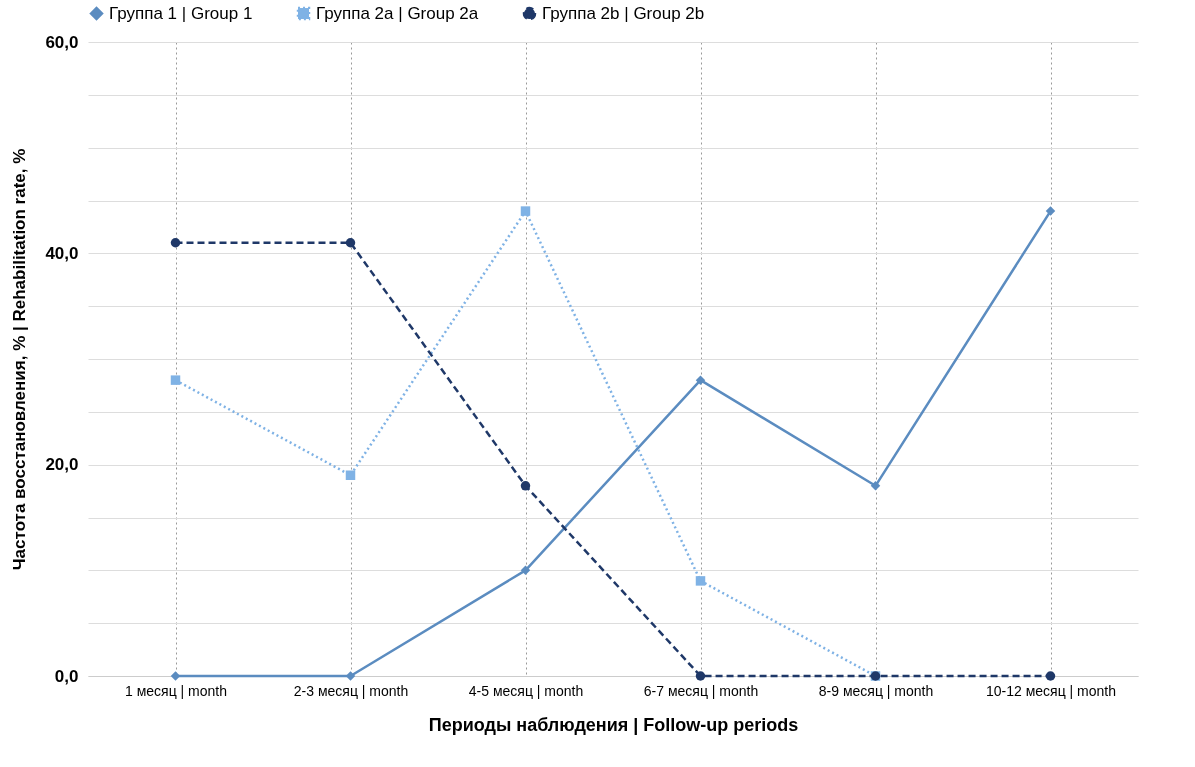 The height and width of the screenshot is (767, 1195). Describe the element at coordinates (181, 13) in the screenshot. I see `legend-label: Группа 1 | Group 1` at that location.